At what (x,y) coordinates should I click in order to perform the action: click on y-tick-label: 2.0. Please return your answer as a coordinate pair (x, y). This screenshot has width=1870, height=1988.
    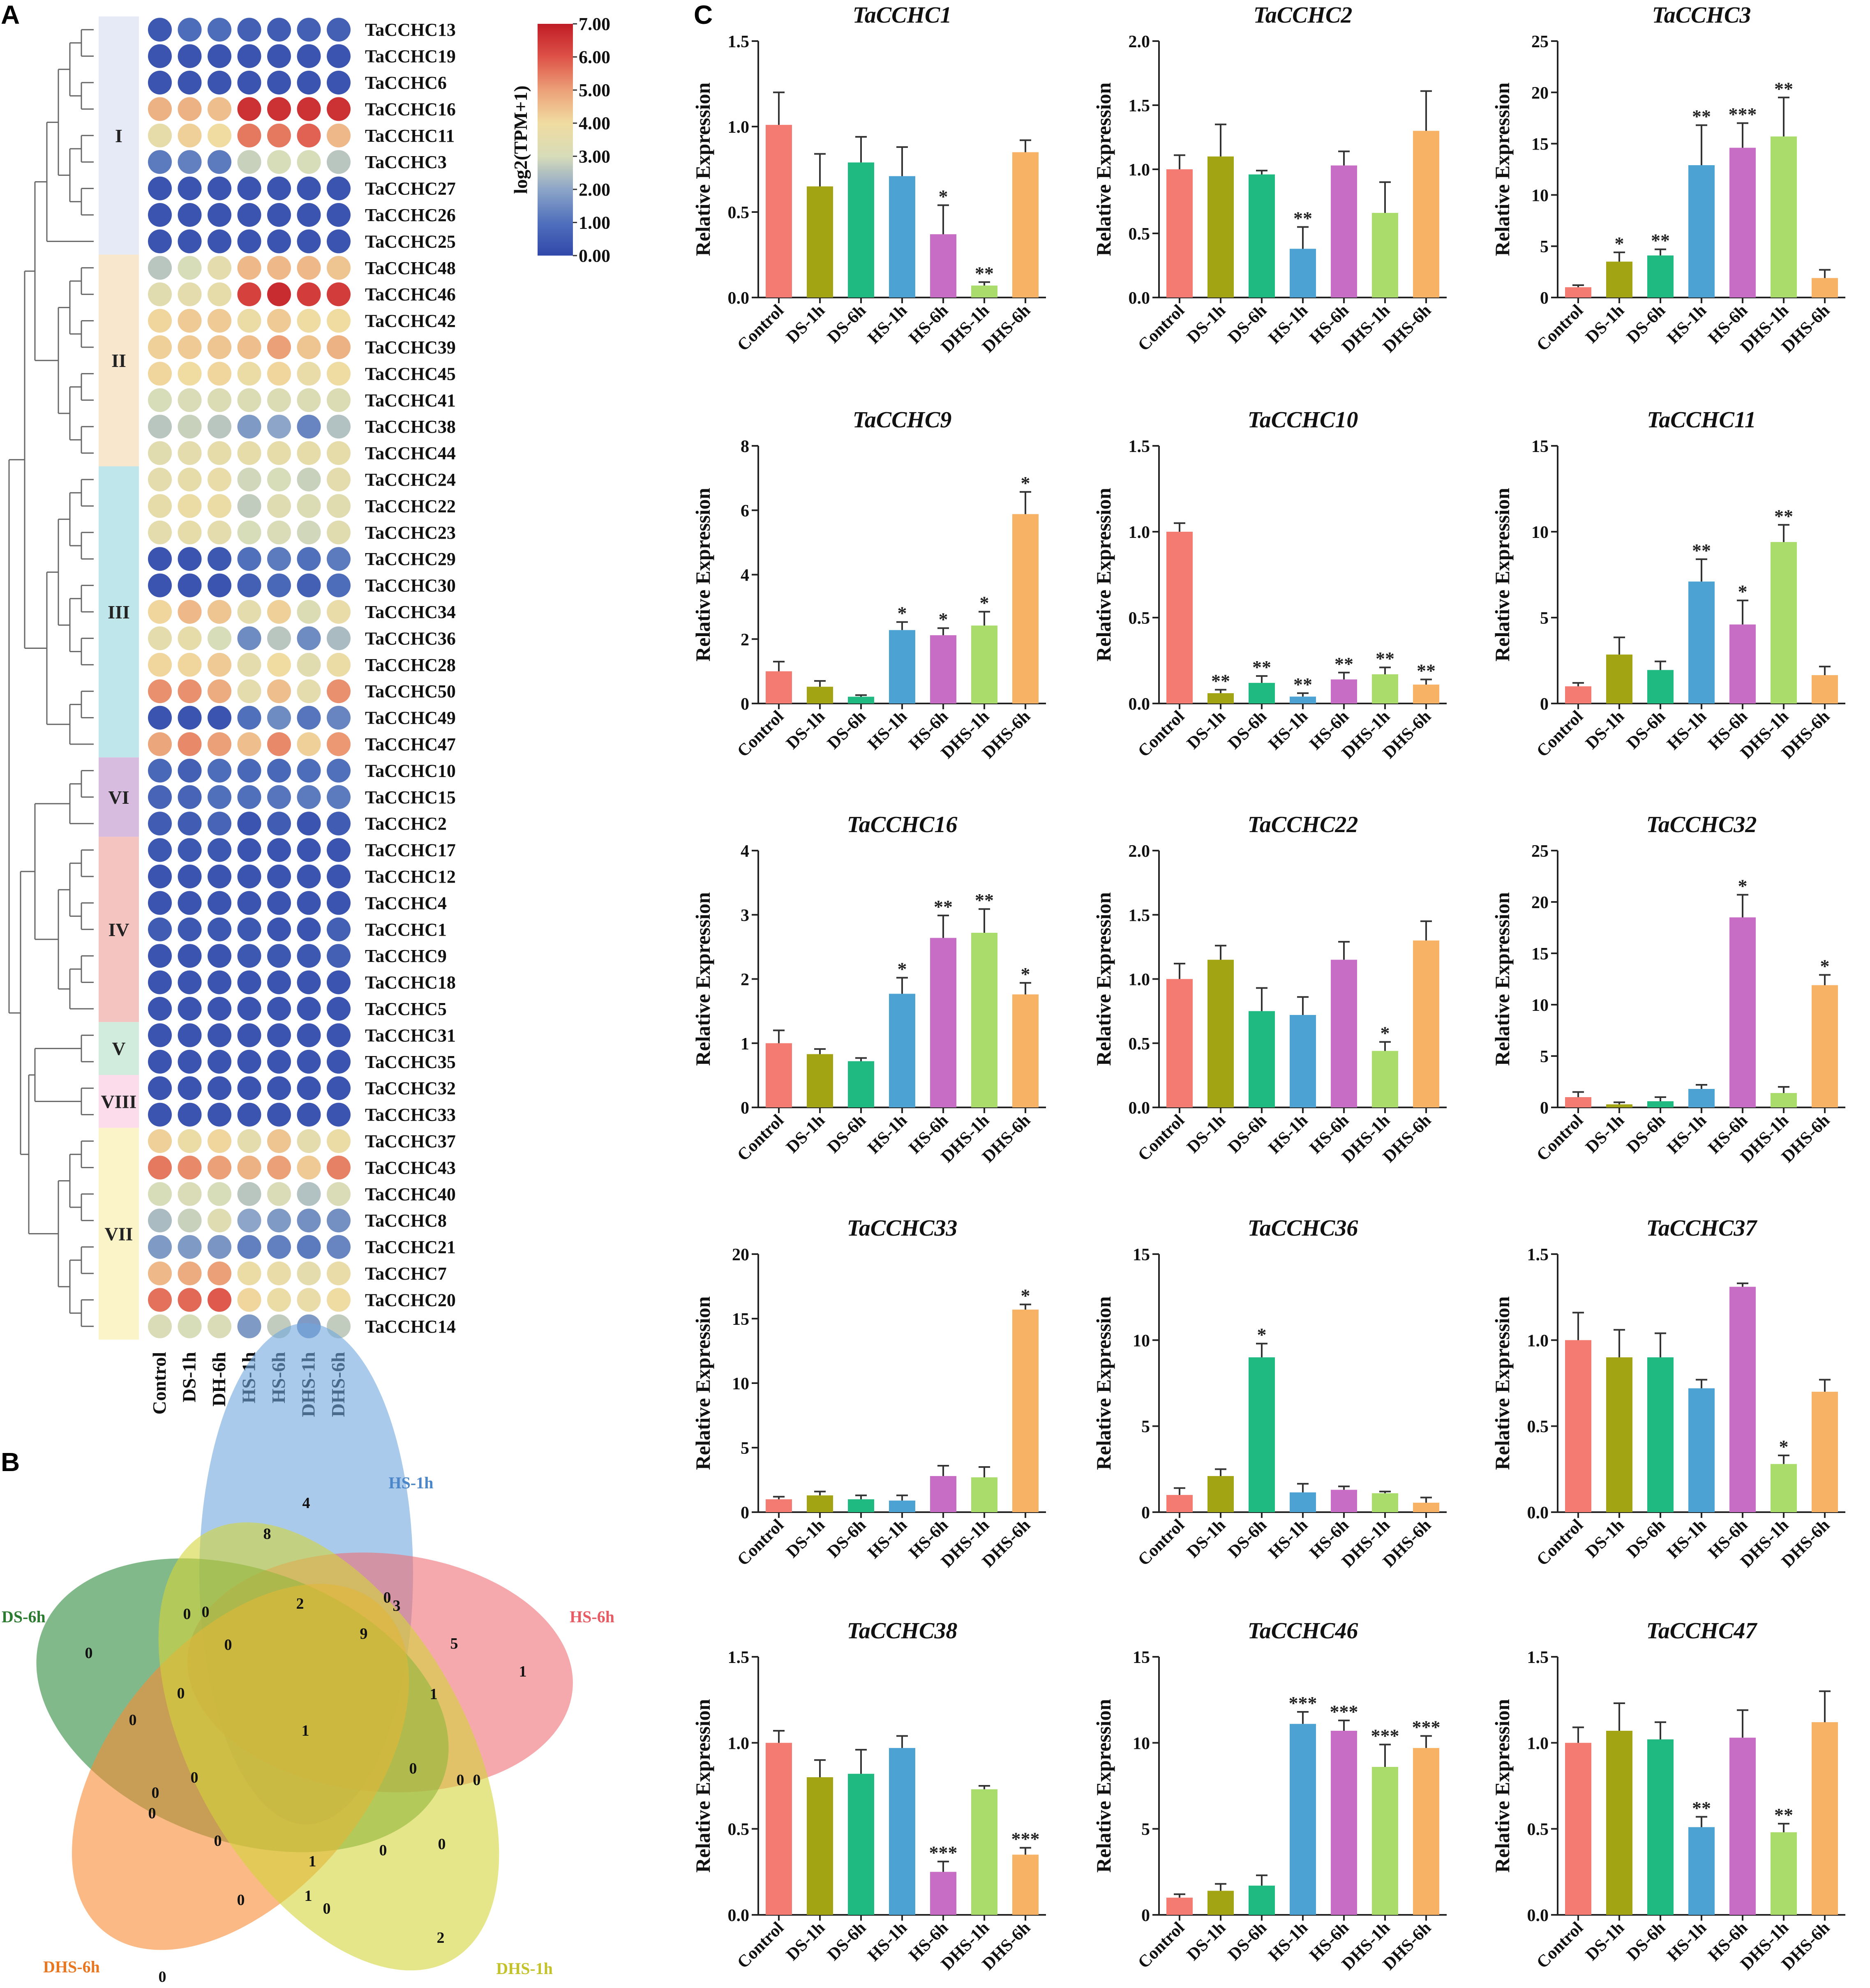
    Looking at the image, I should click on (1139, 41).